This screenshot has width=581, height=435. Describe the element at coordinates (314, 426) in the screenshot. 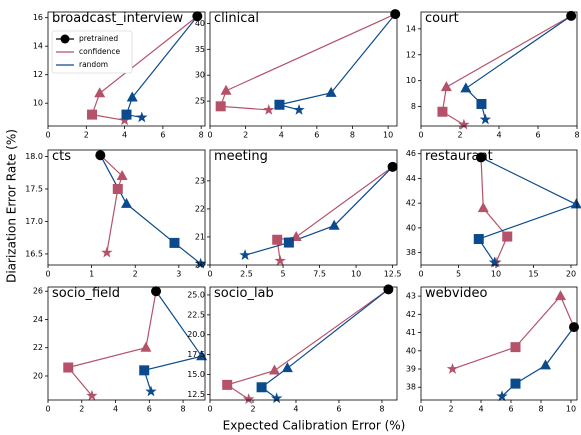

I see `x-axis-label: Expected Calibration Error (%)` at that location.